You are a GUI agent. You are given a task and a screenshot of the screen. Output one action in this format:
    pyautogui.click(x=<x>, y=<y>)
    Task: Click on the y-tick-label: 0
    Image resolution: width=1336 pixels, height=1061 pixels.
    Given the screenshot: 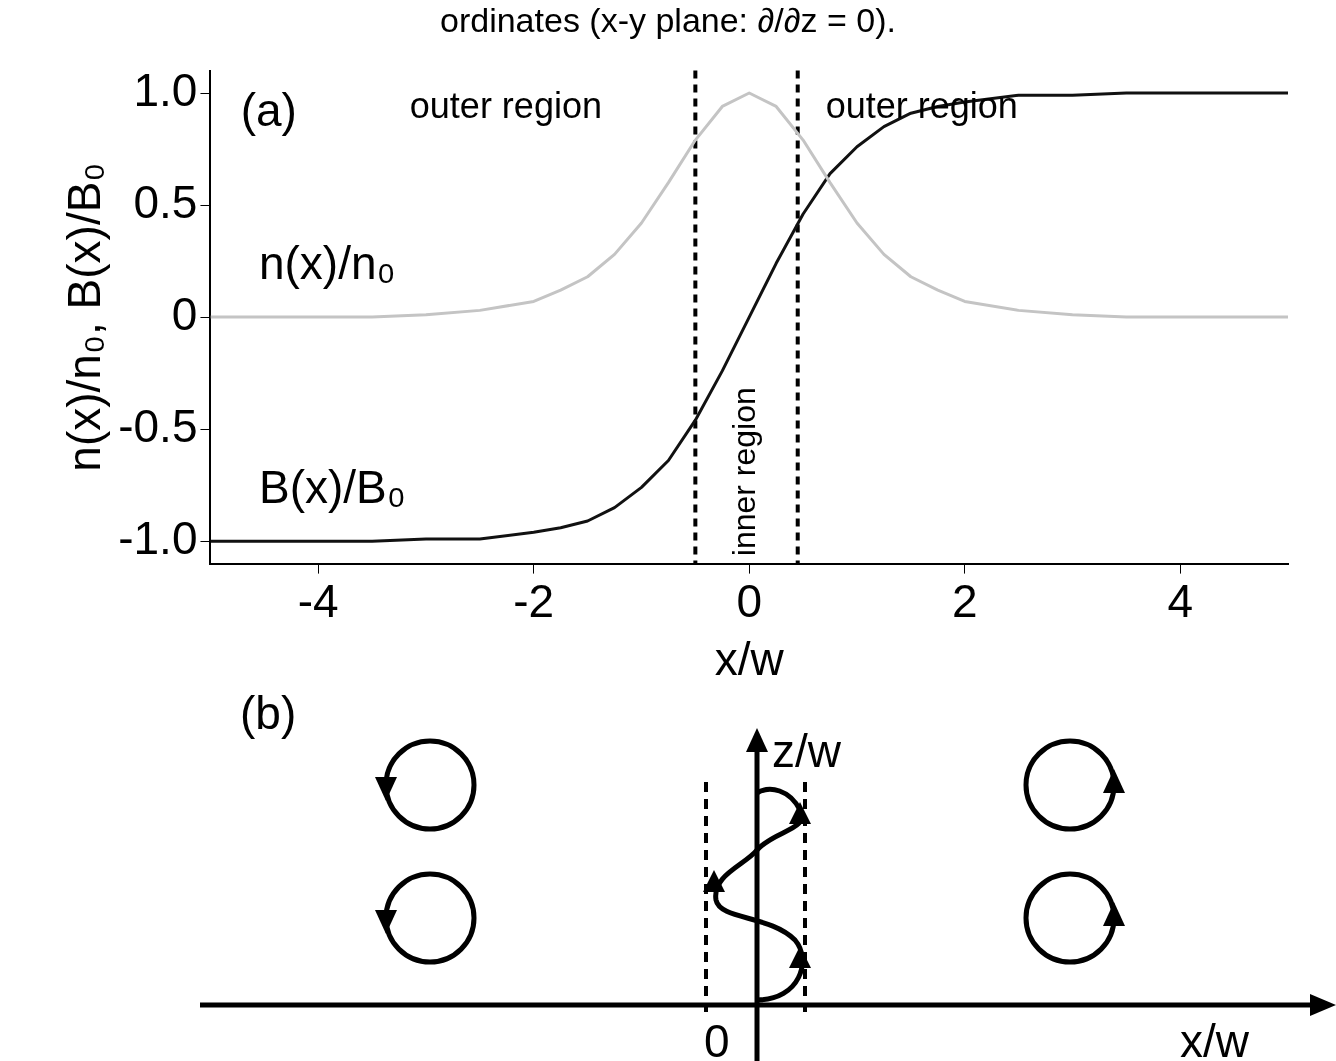 What is the action you would take?
    pyautogui.click(x=184, y=313)
    